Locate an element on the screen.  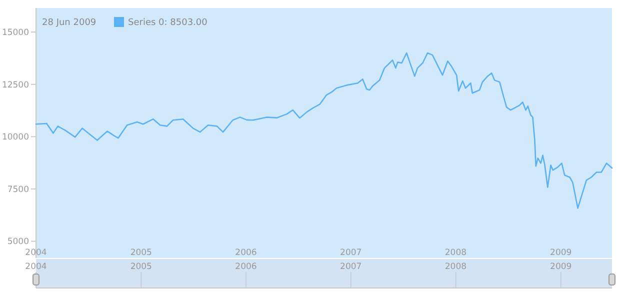
x-tick-label: 2005 is located at coordinates (141, 253).